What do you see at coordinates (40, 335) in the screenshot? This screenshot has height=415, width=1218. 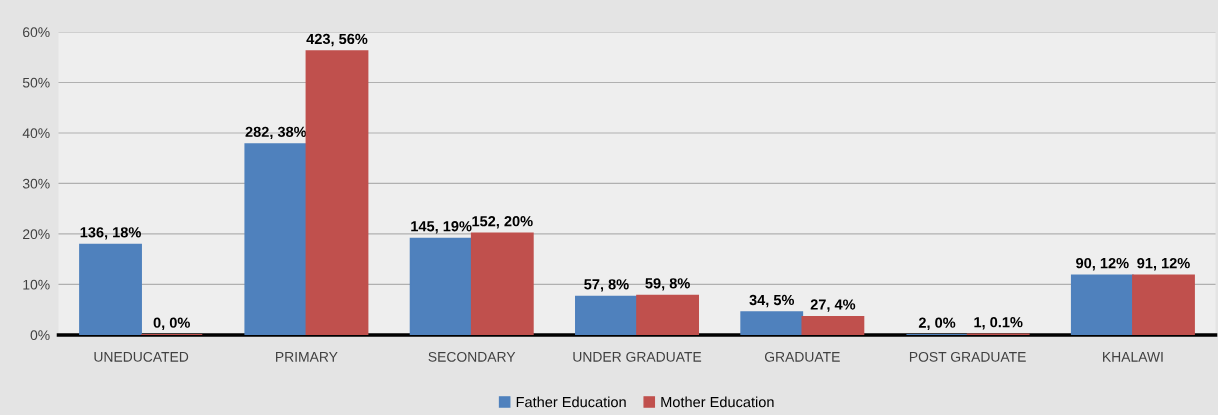 I see `y-tick-label: 0%` at bounding box center [40, 335].